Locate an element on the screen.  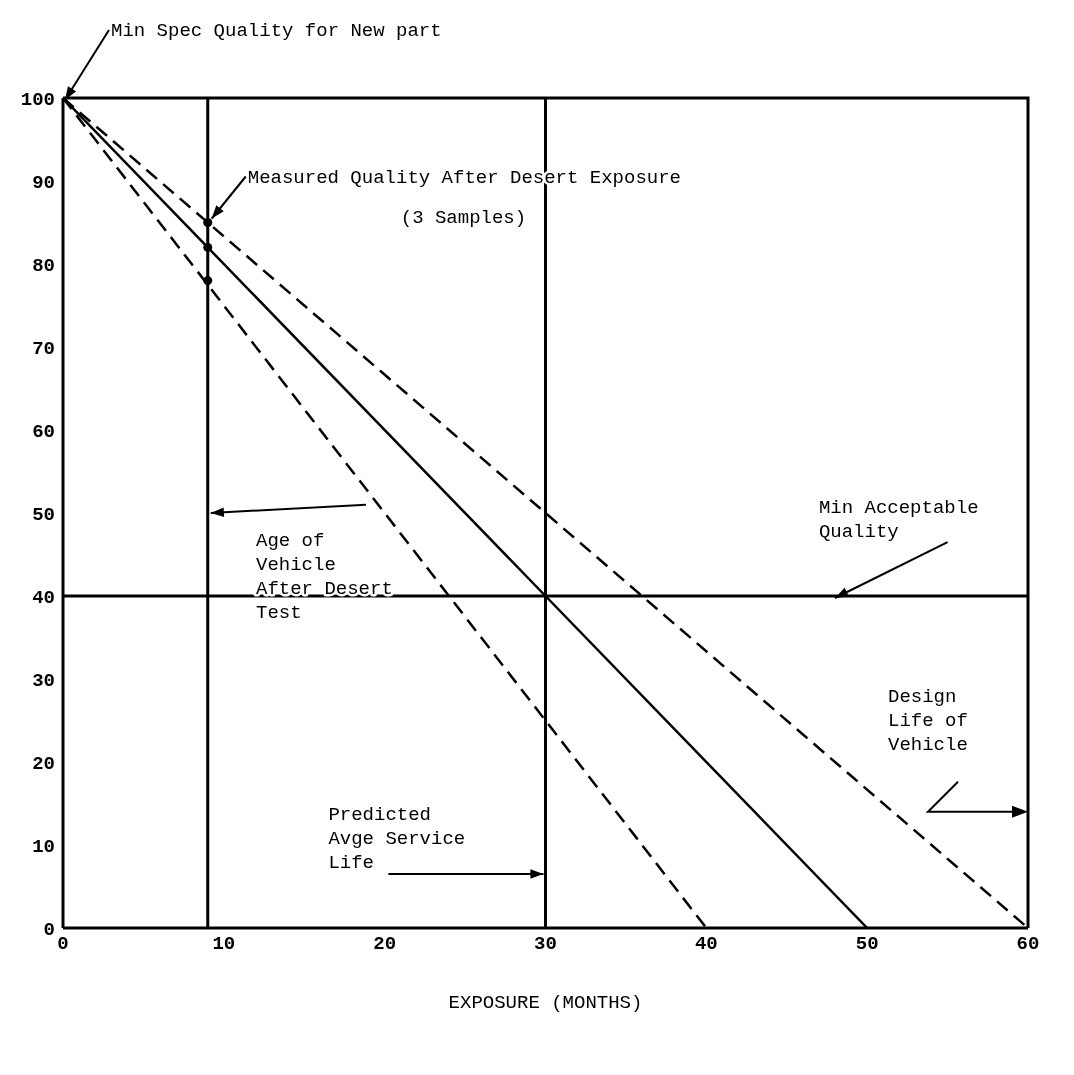
ref-line-label: Predicted Avge Service Life is located at coordinates (397, 839).